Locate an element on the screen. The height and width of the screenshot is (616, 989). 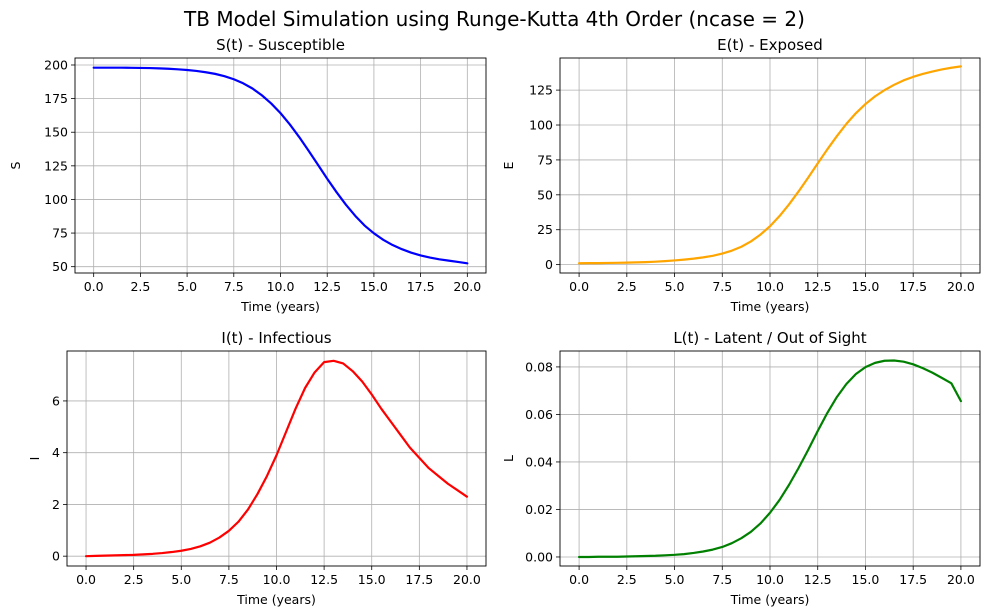
x-axis-label-l: Time (years) is located at coordinates (770, 599).